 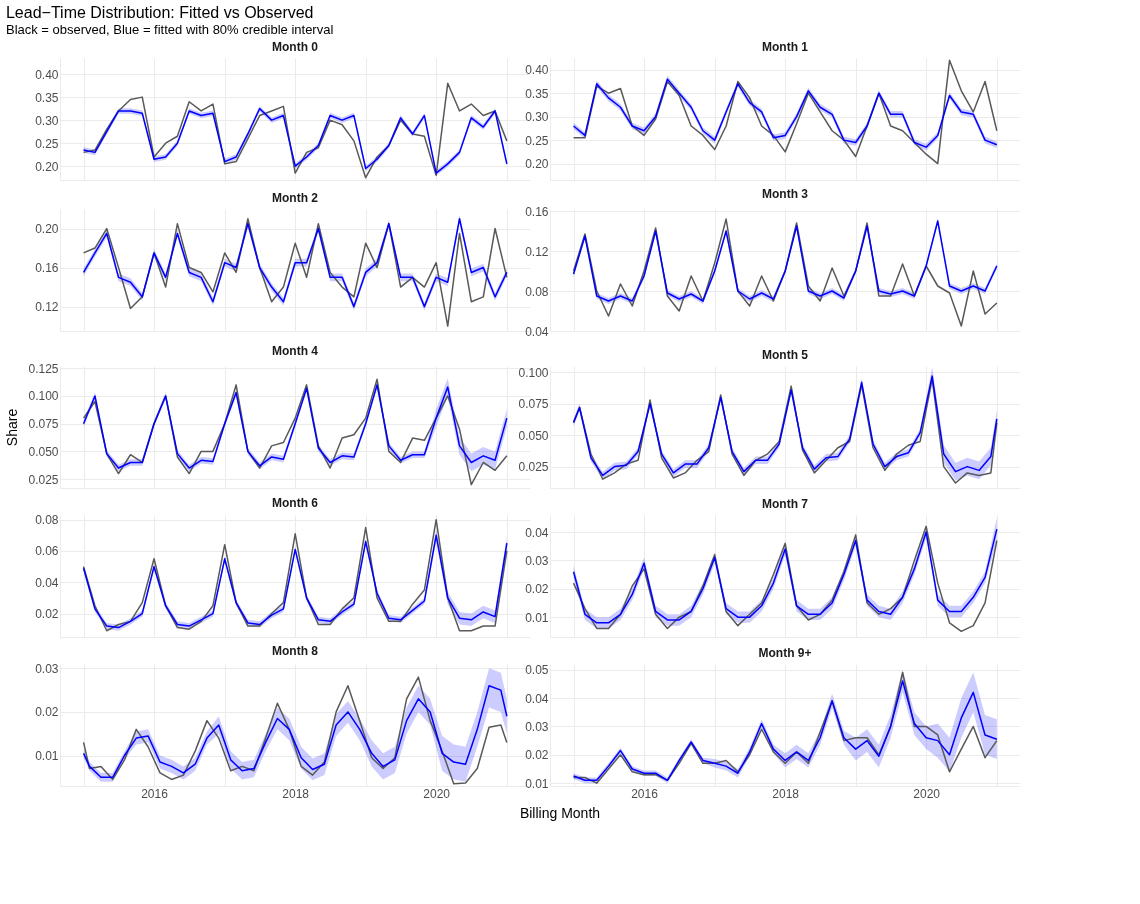 I want to click on y-axis-title: Share, so click(x=12, y=427).